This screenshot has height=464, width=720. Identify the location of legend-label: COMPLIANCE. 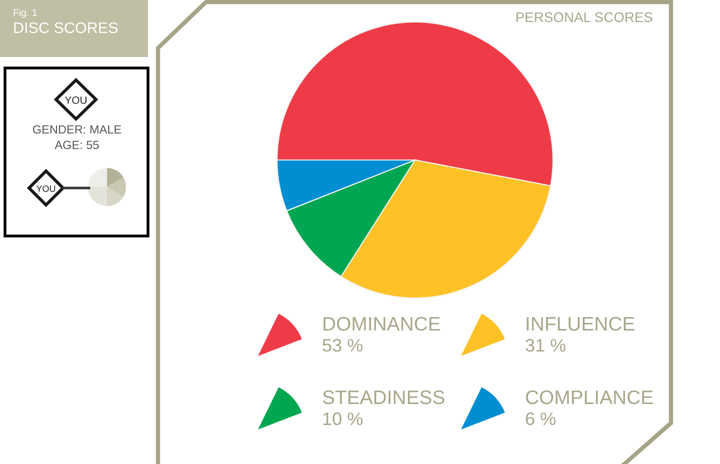
(589, 397).